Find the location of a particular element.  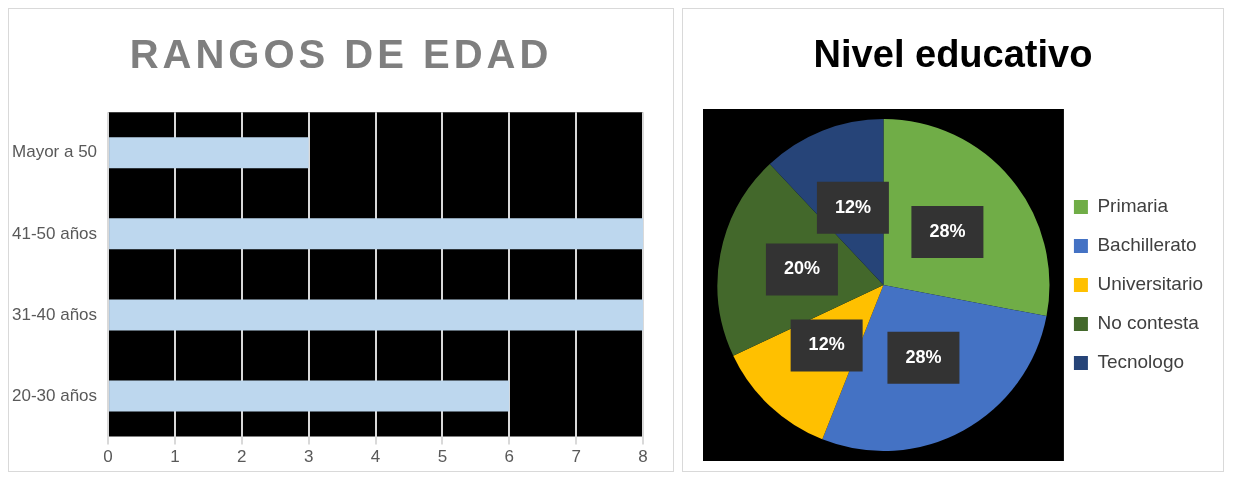

y-tick-label: 31-40 años is located at coordinates (54, 314).